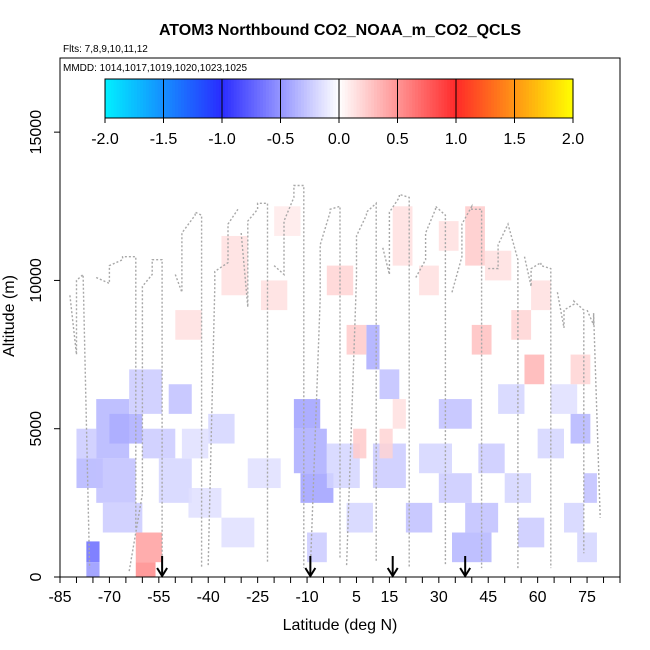 The width and height of the screenshot is (650, 650). I want to click on y-tick-label: 5000, so click(36, 429).